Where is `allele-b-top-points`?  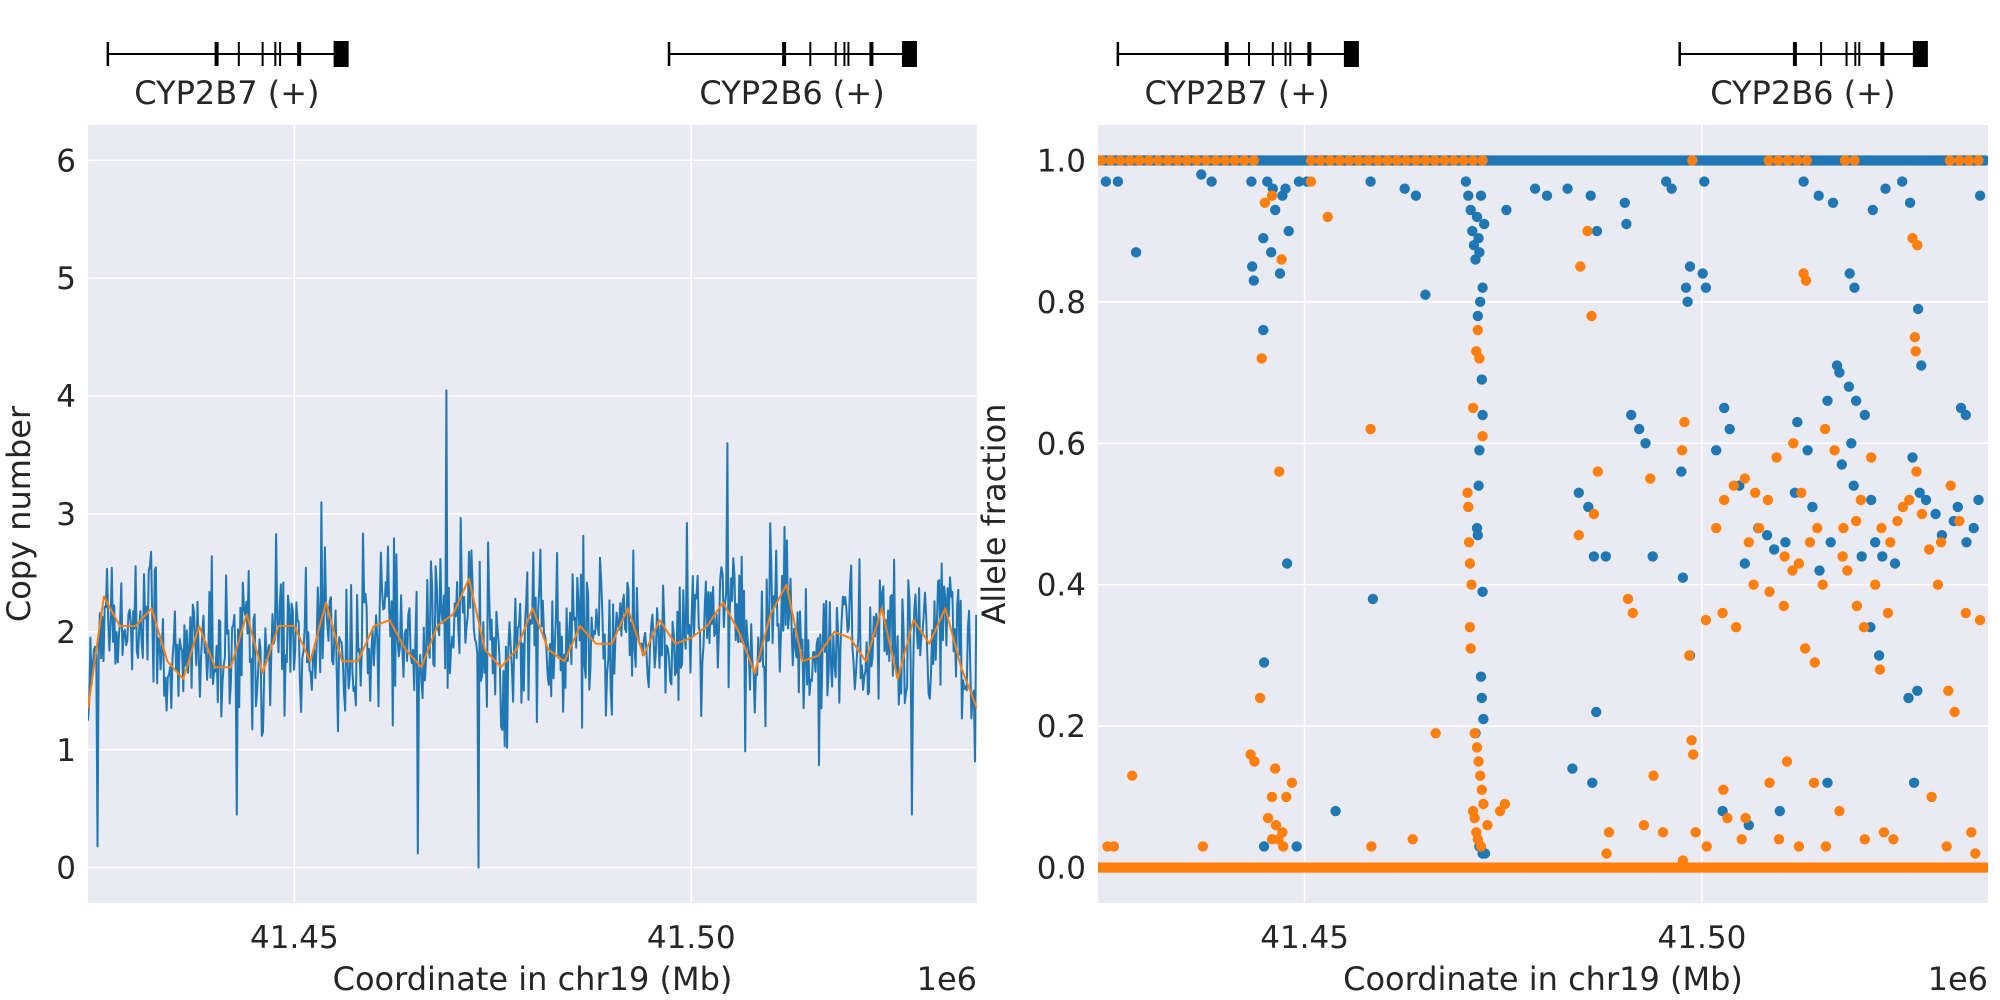
allele-b-top-points is located at coordinates (1541, 160).